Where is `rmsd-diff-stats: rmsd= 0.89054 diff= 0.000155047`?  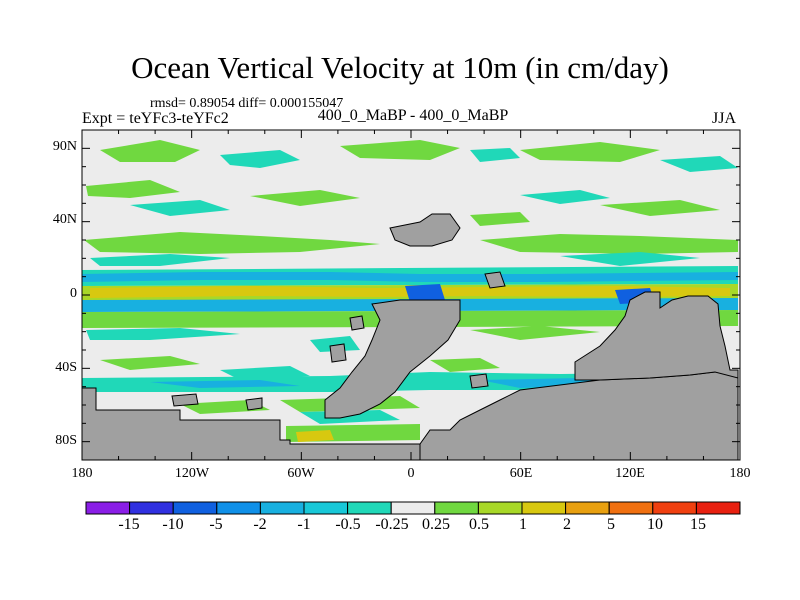 rmsd-diff-stats: rmsd= 0.89054 diff= 0.000155047 is located at coordinates (247, 103).